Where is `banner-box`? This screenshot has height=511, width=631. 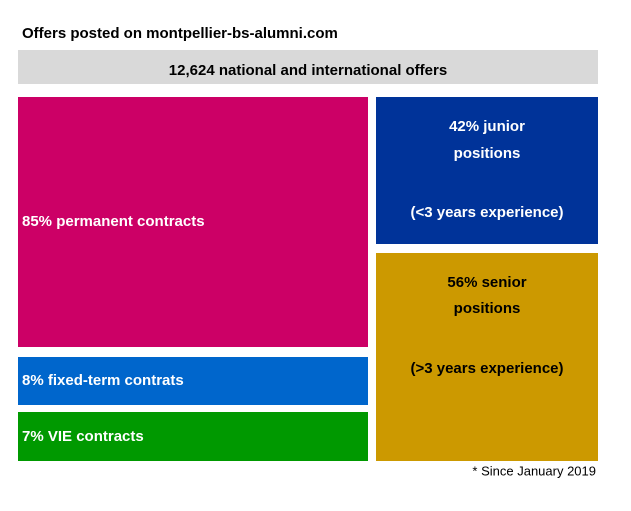 banner-box is located at coordinates (308, 67).